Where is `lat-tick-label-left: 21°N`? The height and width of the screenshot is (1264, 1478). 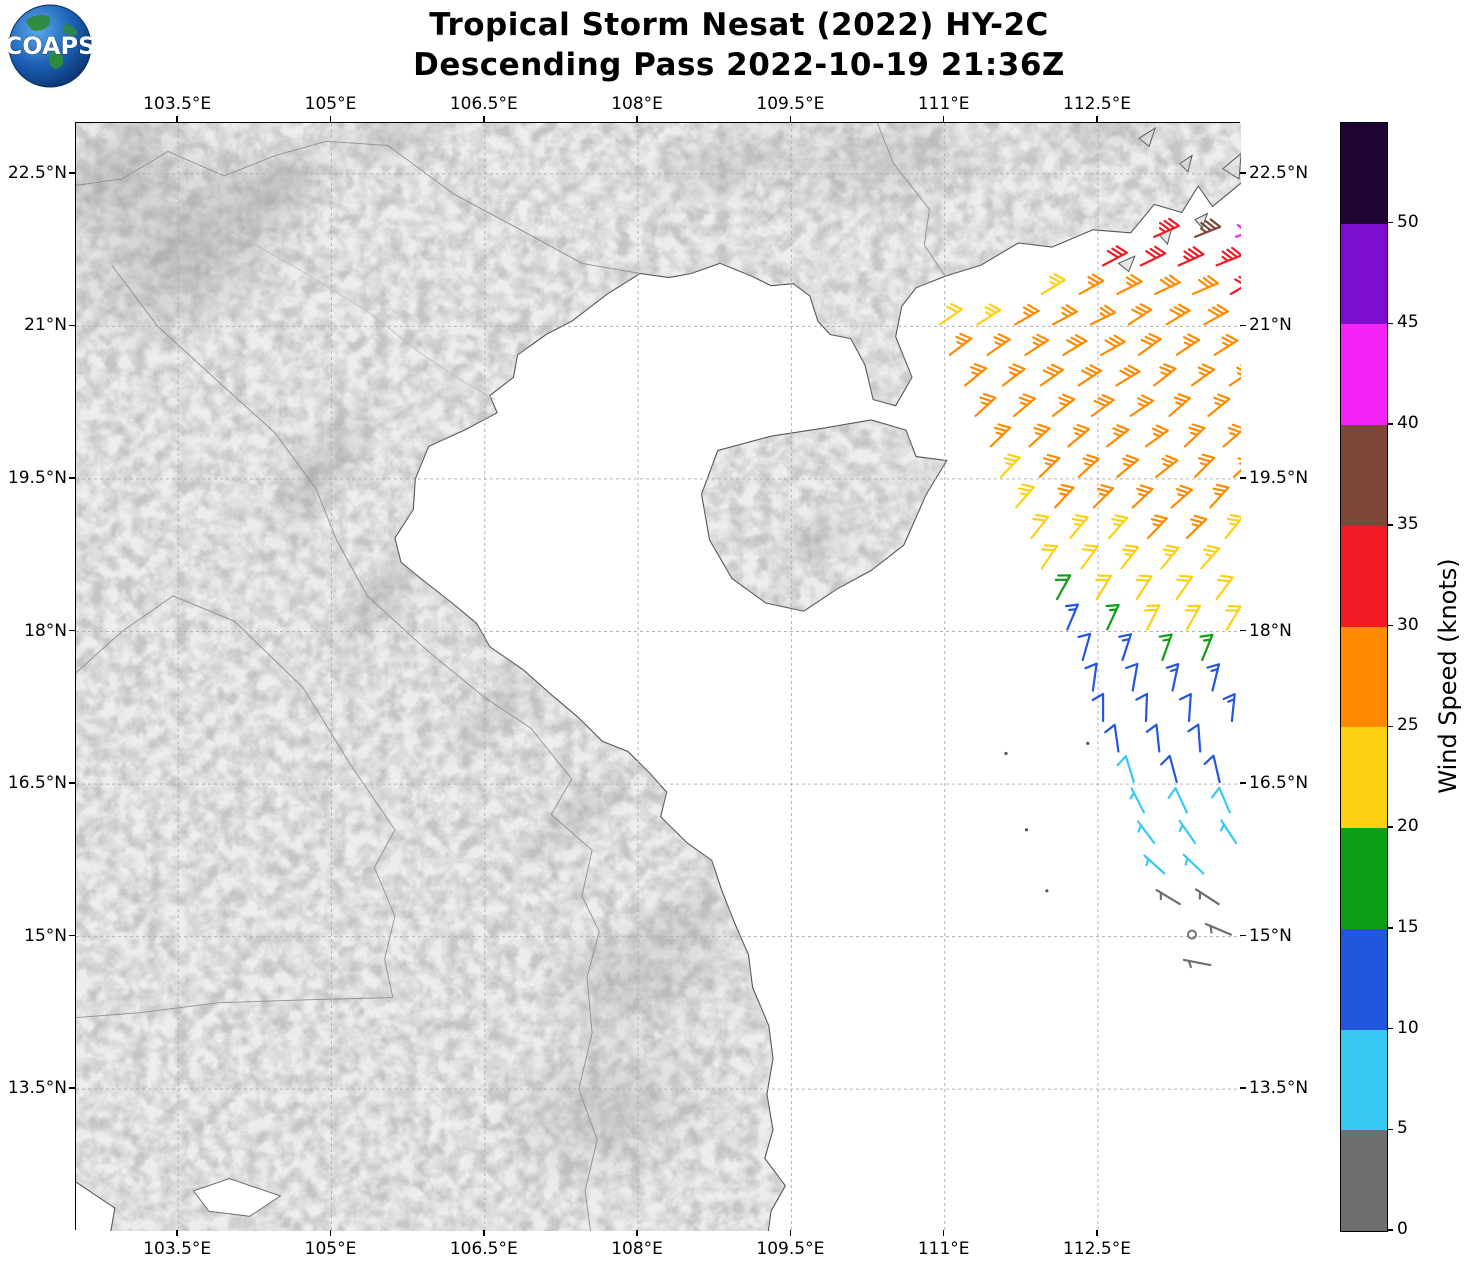
lat-tick-label-left: 21°N is located at coordinates (45, 325).